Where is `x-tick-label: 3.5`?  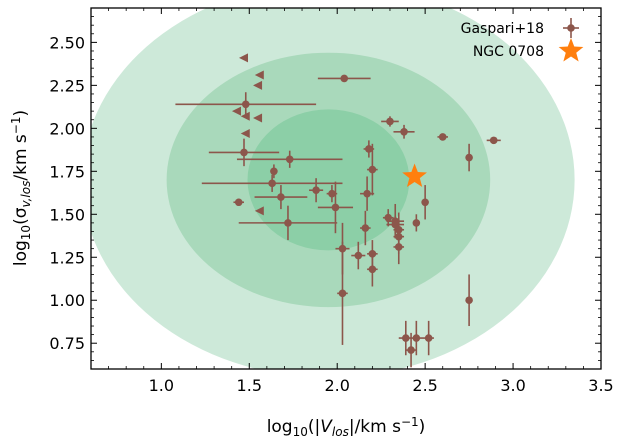
x-tick-label: 3.5 is located at coordinates (600, 385).